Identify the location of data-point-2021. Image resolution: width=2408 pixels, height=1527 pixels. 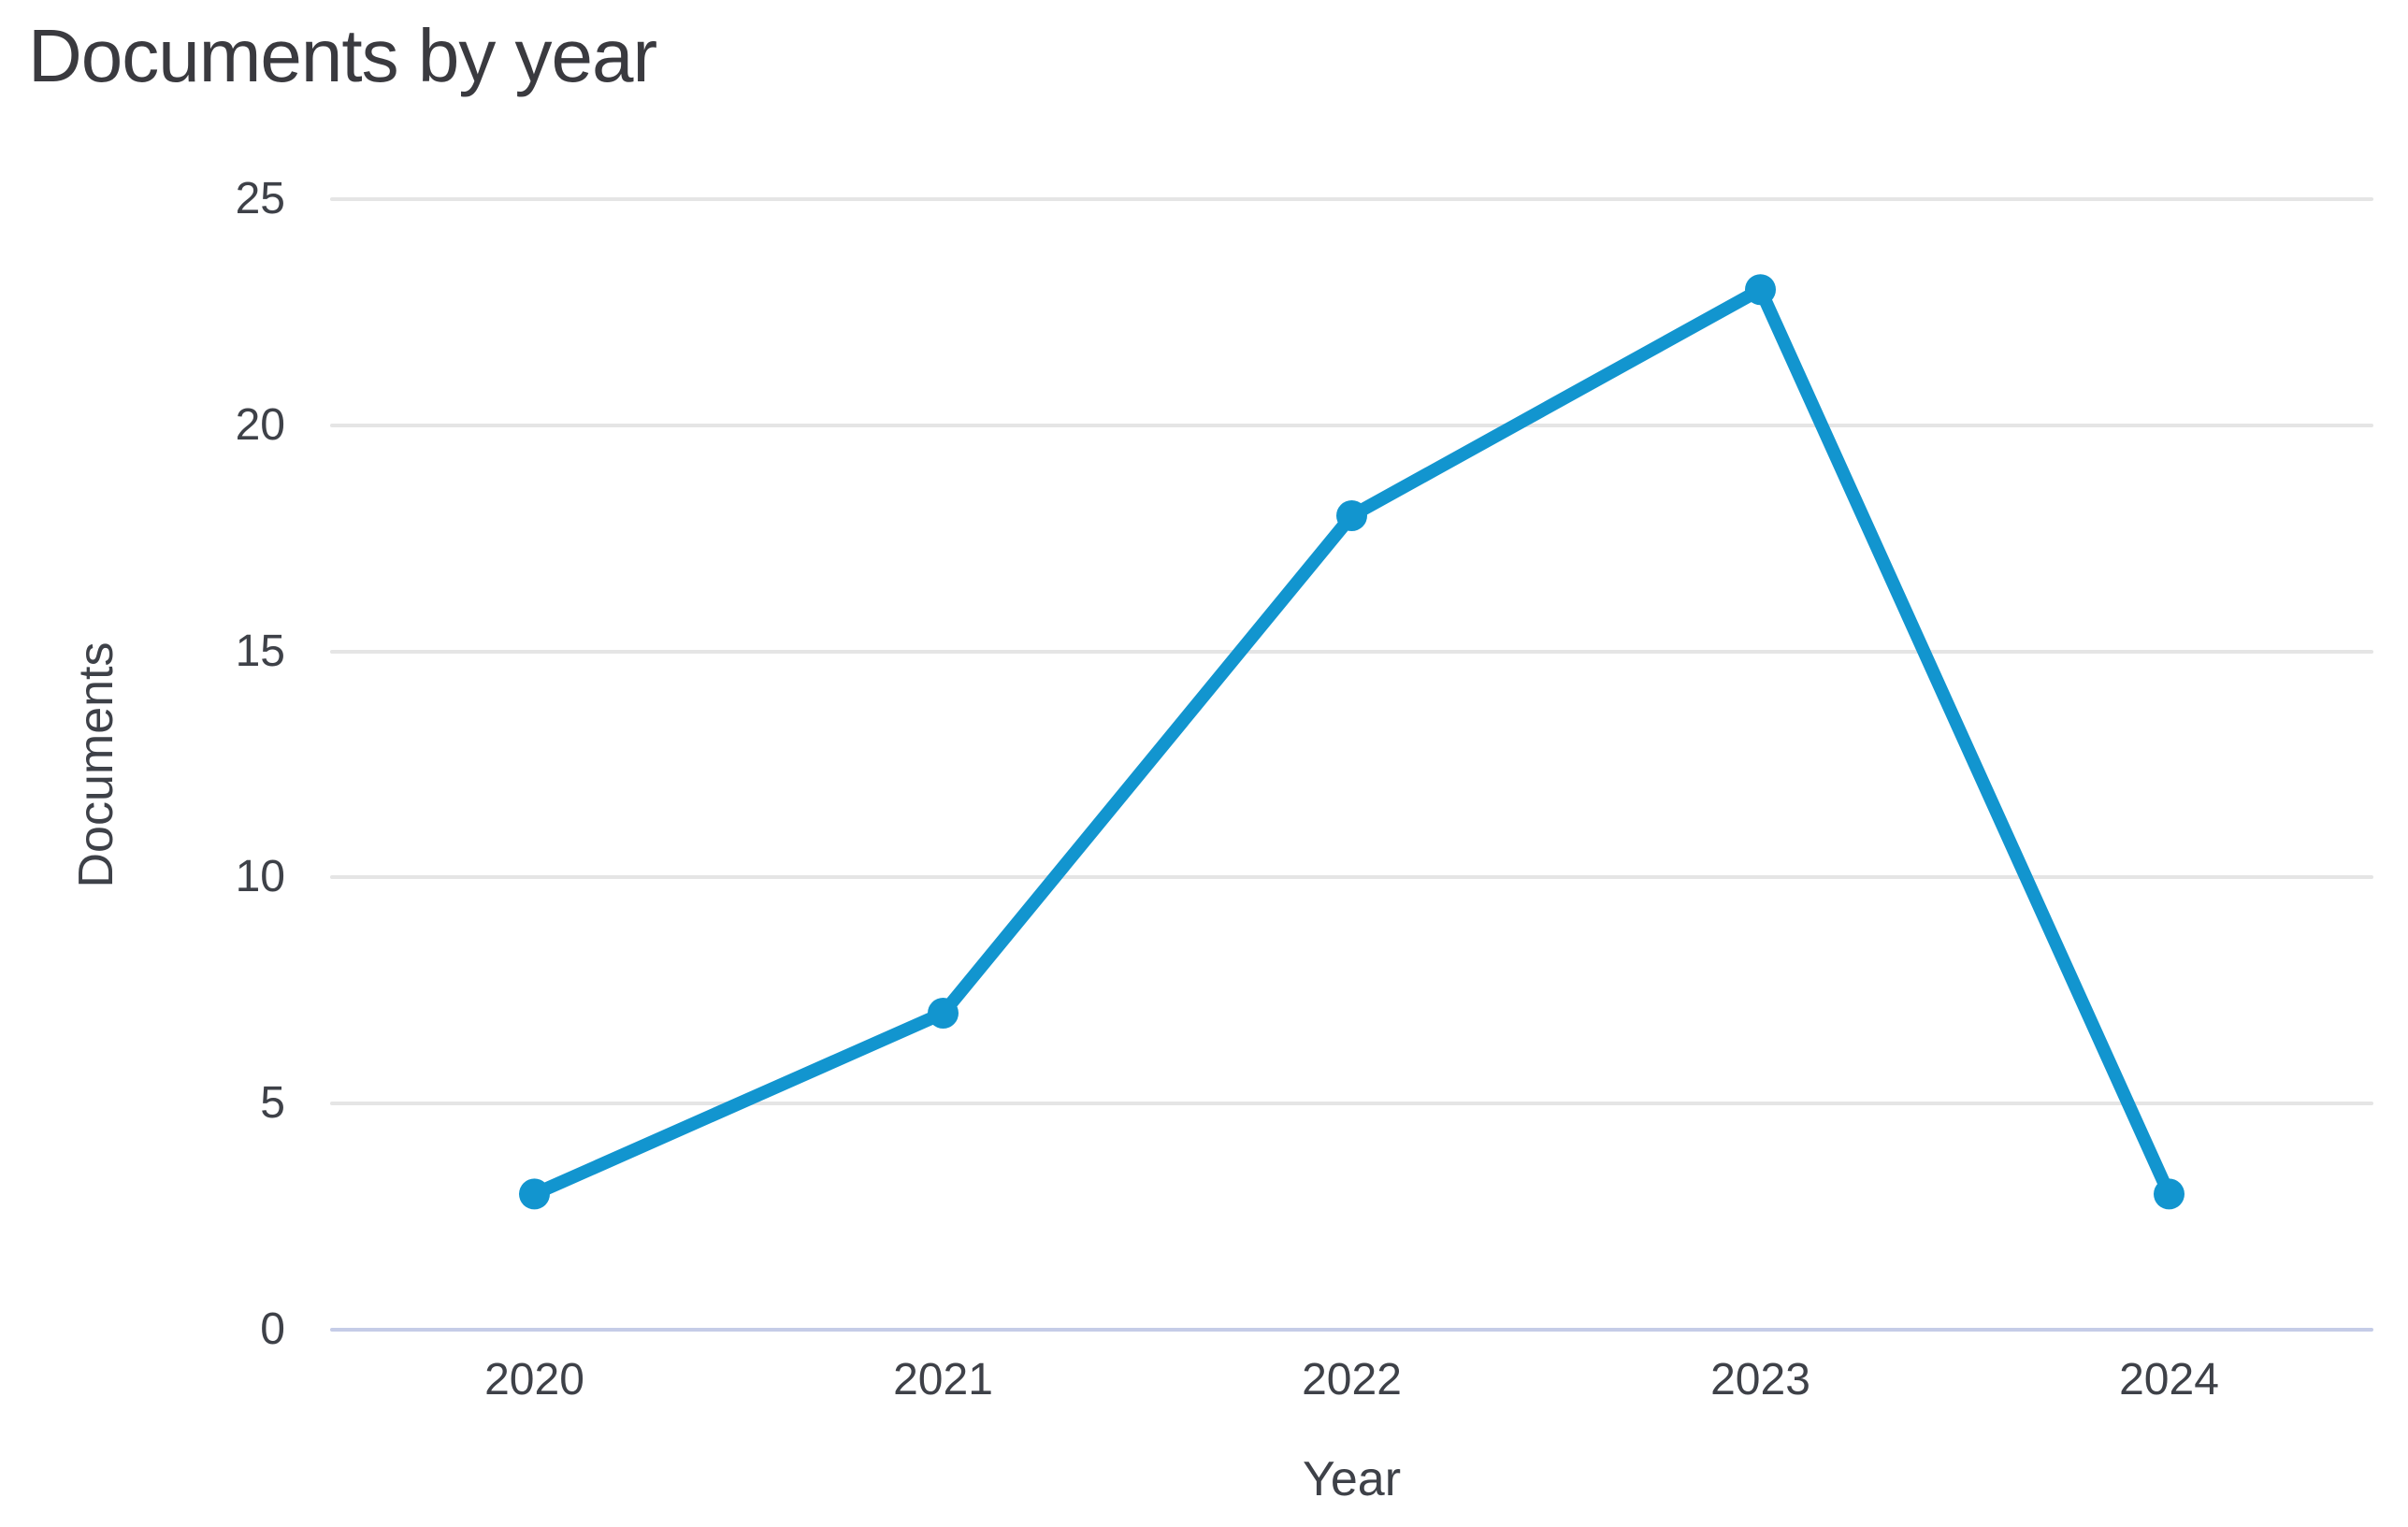
(943, 1013).